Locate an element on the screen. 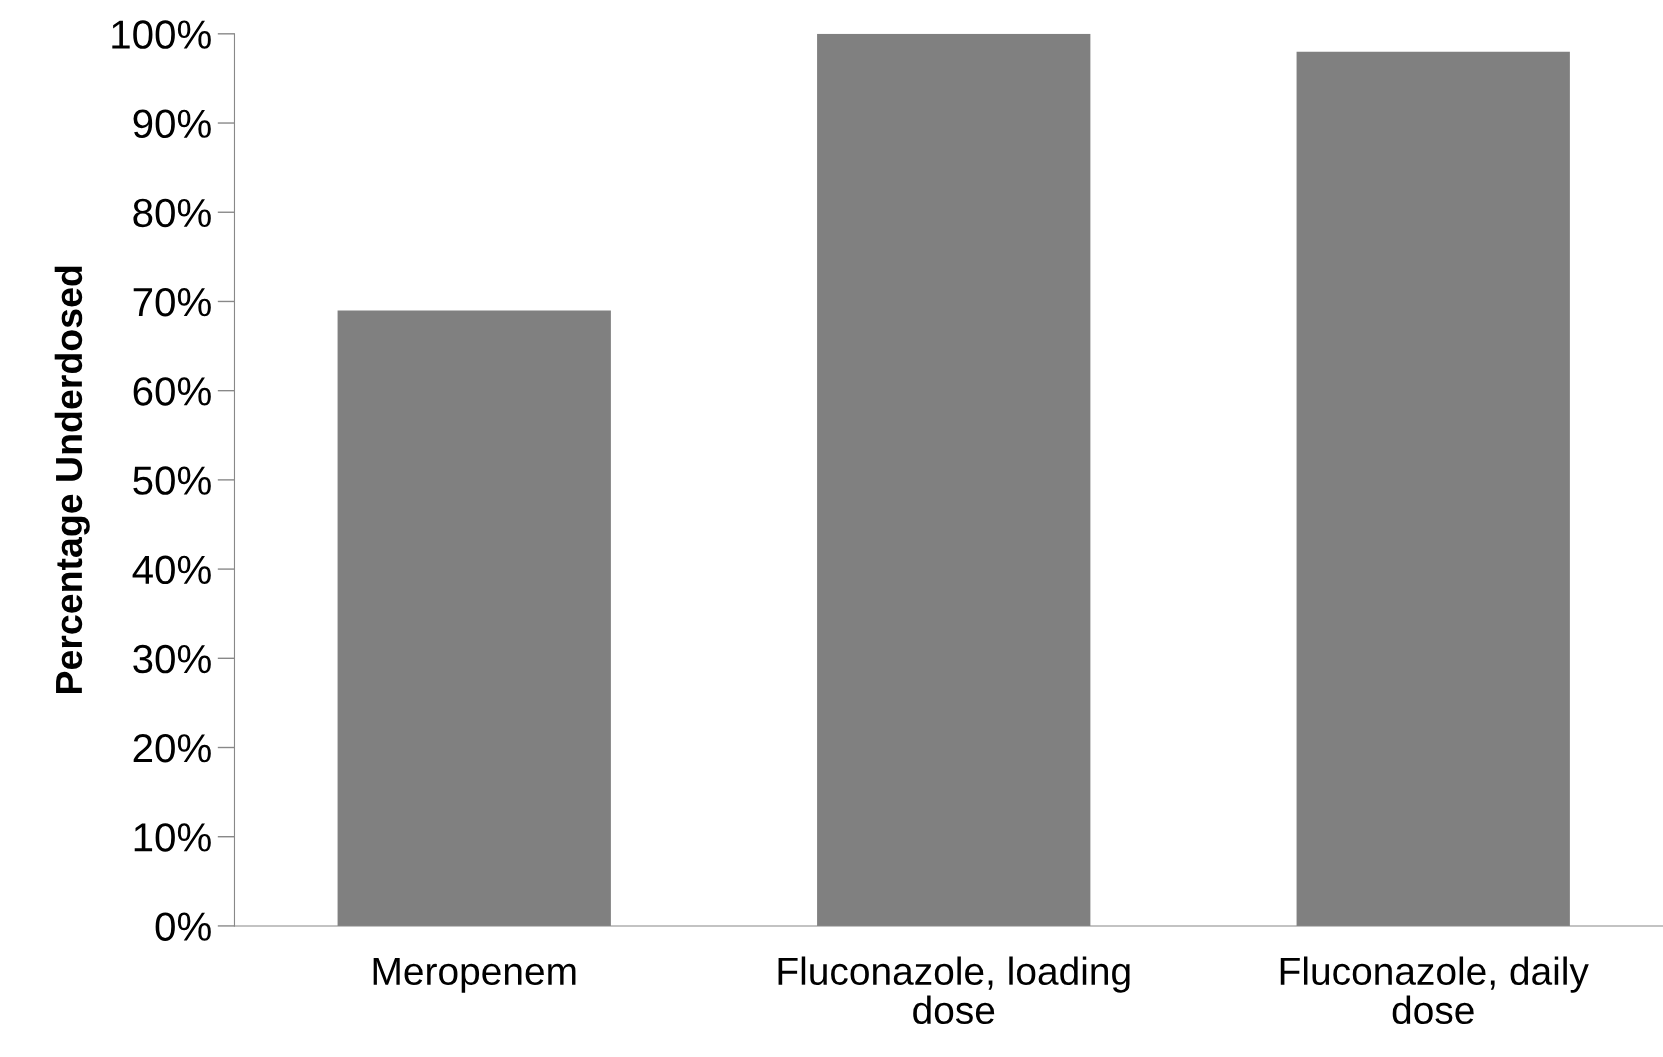  x-tick-label: Fluconazole, loading dose is located at coordinates (954, 990).